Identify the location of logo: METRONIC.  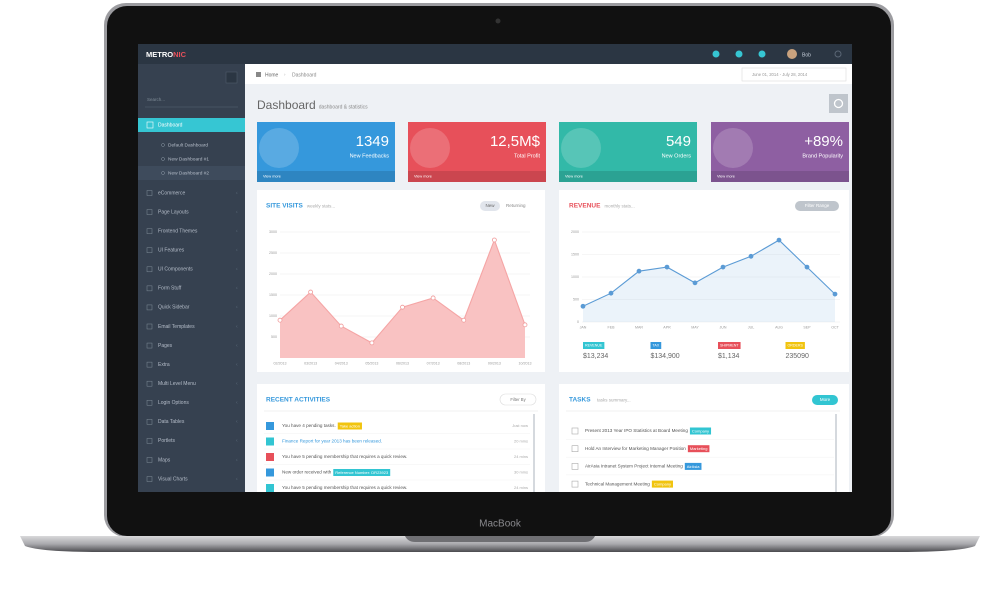
(166, 54).